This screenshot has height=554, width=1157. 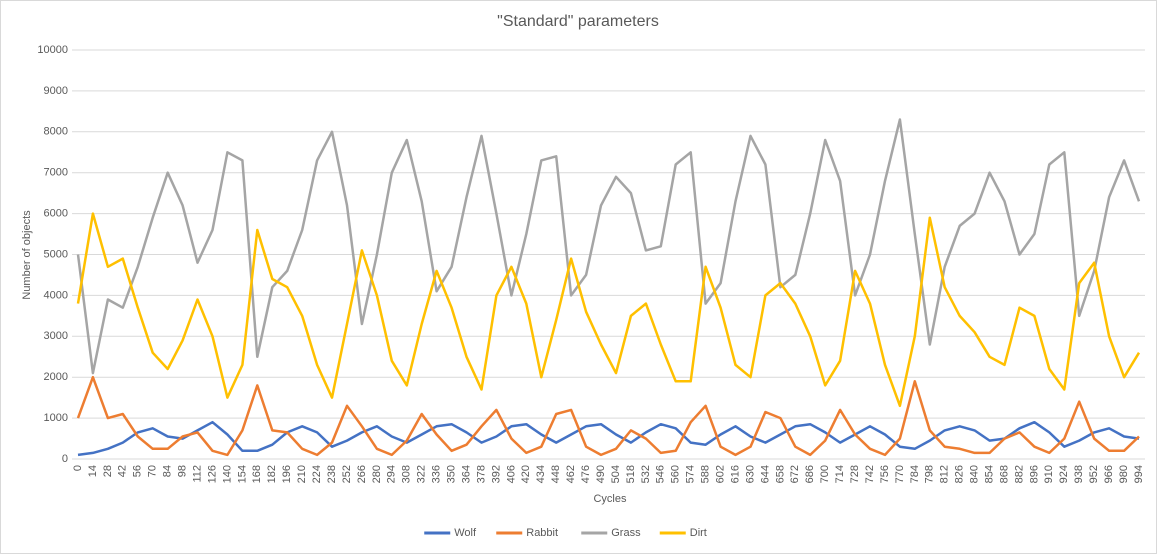 I want to click on x-tick-label: 196, so click(x=287, y=474).